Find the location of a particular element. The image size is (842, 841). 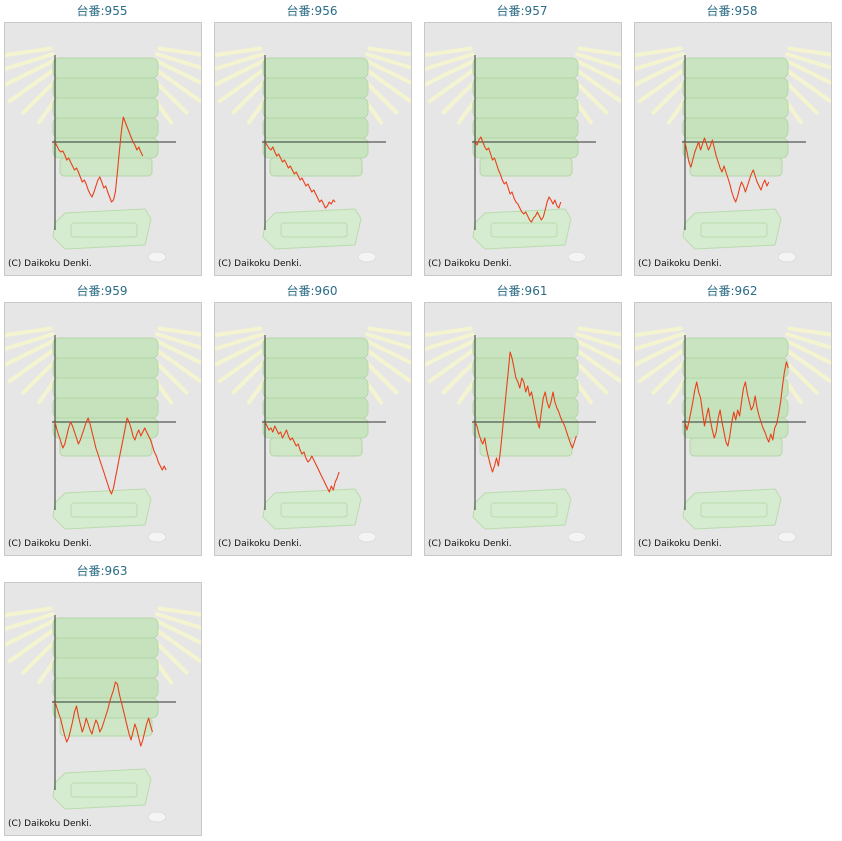

machine-number-link: 台番:957 is located at coordinates (522, 11).